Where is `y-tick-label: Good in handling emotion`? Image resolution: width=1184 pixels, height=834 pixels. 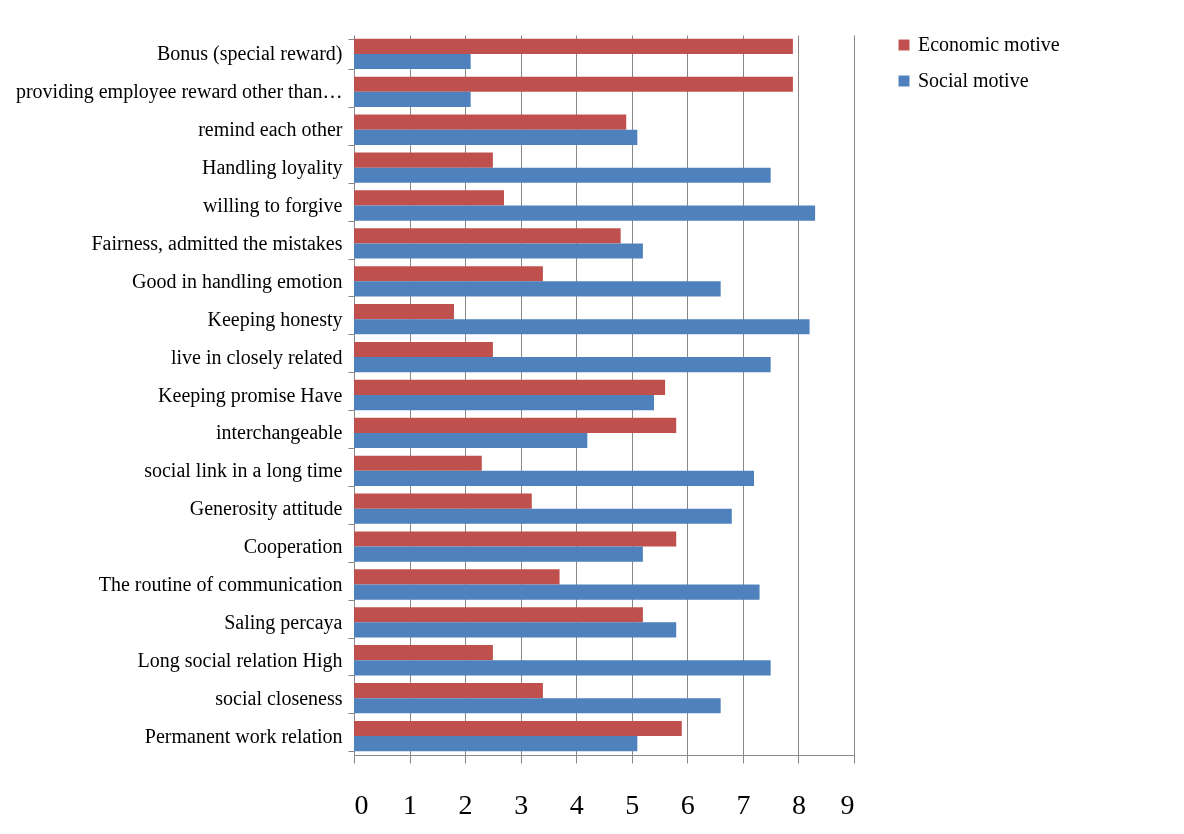
y-tick-label: Good in handling emotion is located at coordinates (237, 281).